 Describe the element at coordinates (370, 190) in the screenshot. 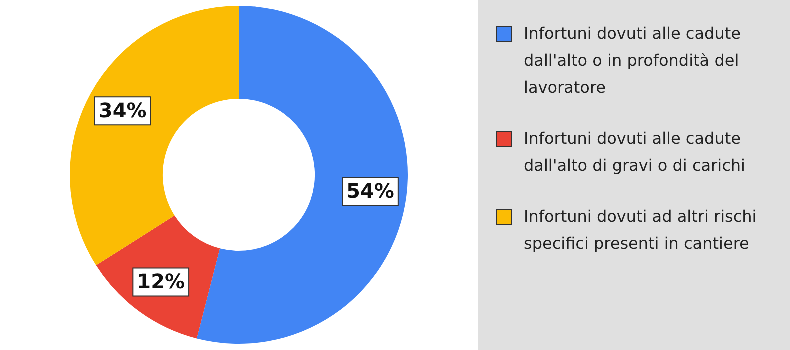

I see `data-label: 54%` at that location.